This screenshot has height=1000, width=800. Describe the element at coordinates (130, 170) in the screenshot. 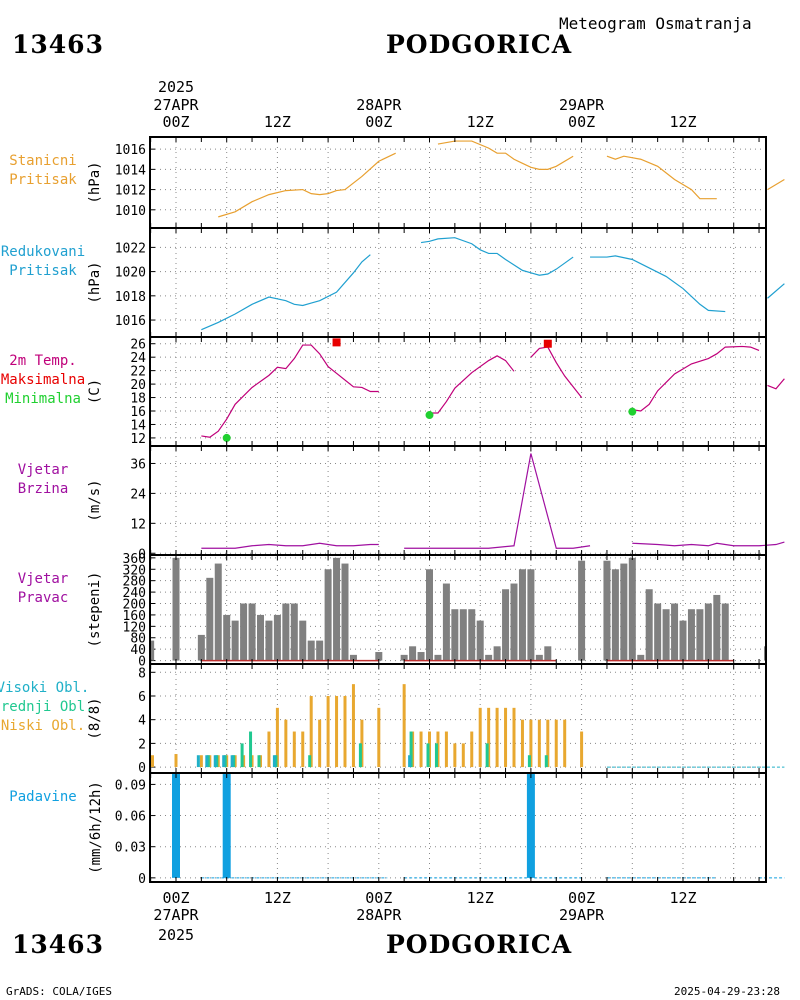

I see `y-tick-label: 1014` at that location.